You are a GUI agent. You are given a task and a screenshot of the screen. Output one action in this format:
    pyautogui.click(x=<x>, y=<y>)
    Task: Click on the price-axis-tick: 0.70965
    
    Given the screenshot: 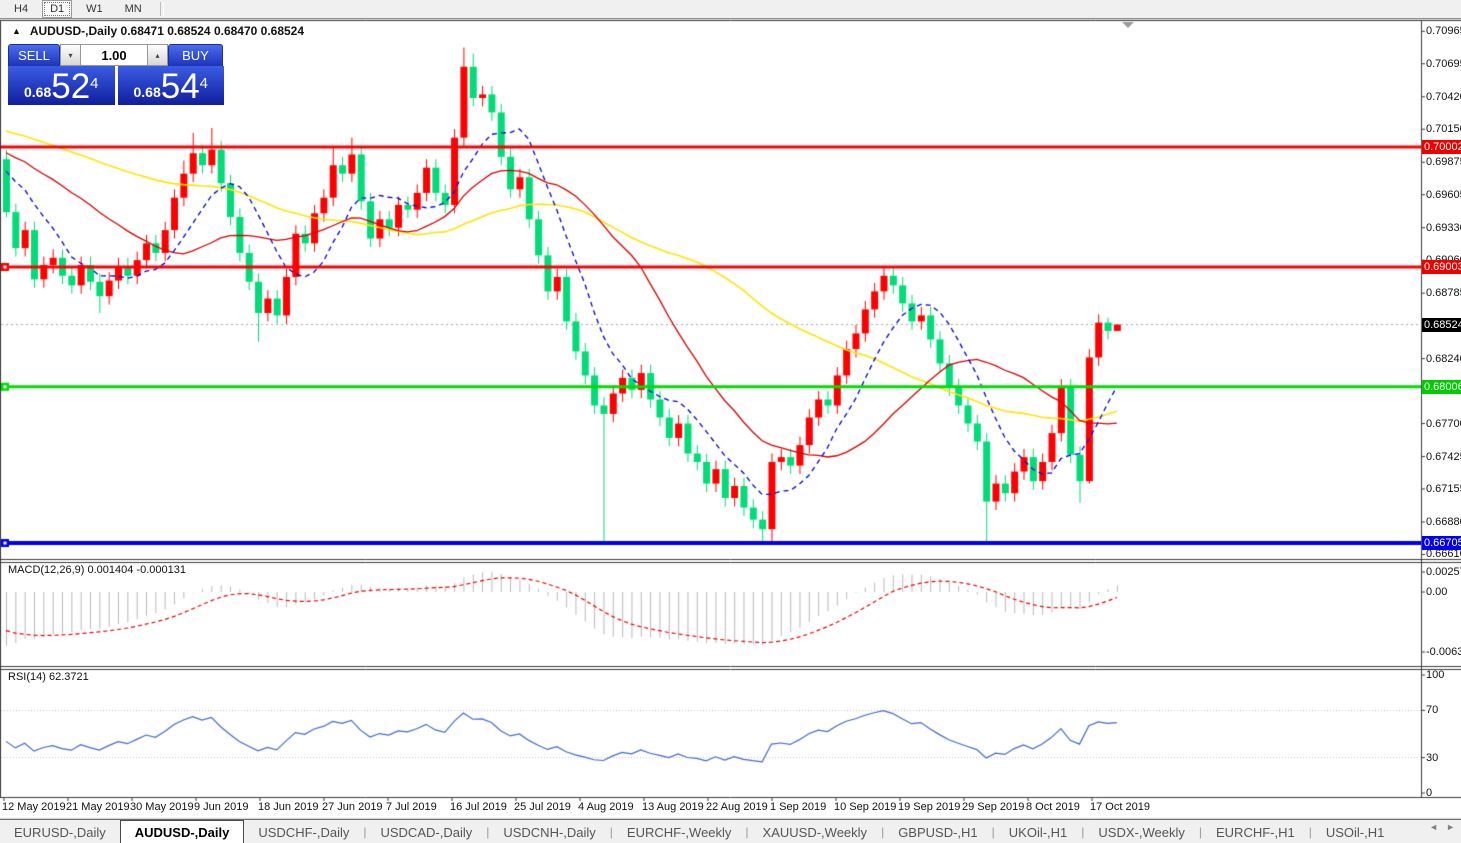 What is the action you would take?
    pyautogui.click(x=1443, y=31)
    